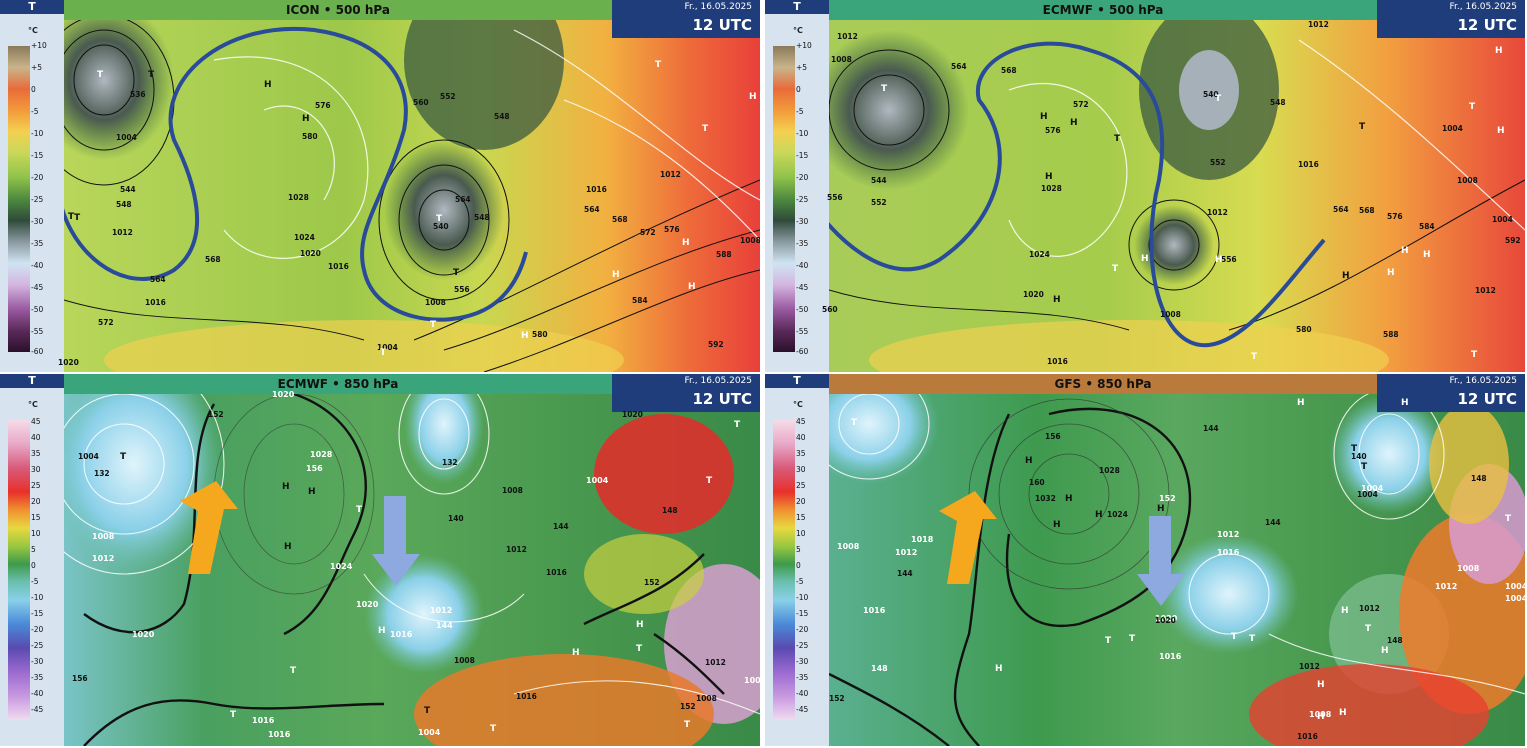 Image resolution: width=1527 pixels, height=748 pixels. What do you see at coordinates (36, 469) in the screenshot?
I see `tick-label: 30` at bounding box center [36, 469].